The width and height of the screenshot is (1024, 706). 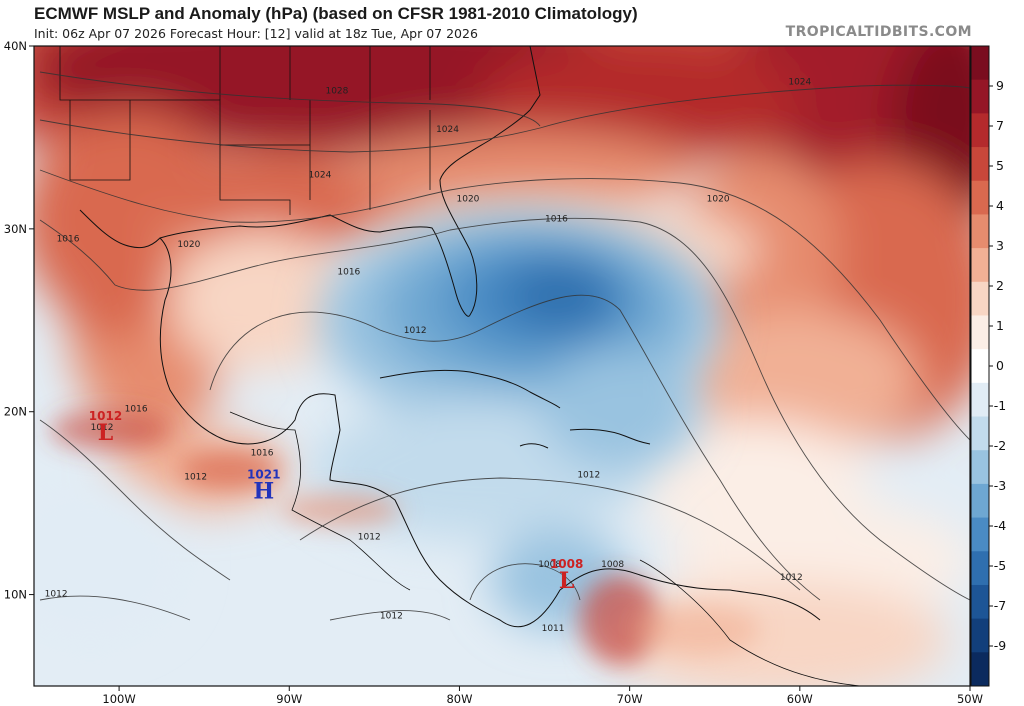 I want to click on colorbar-label: 3, so click(x=1000, y=245).